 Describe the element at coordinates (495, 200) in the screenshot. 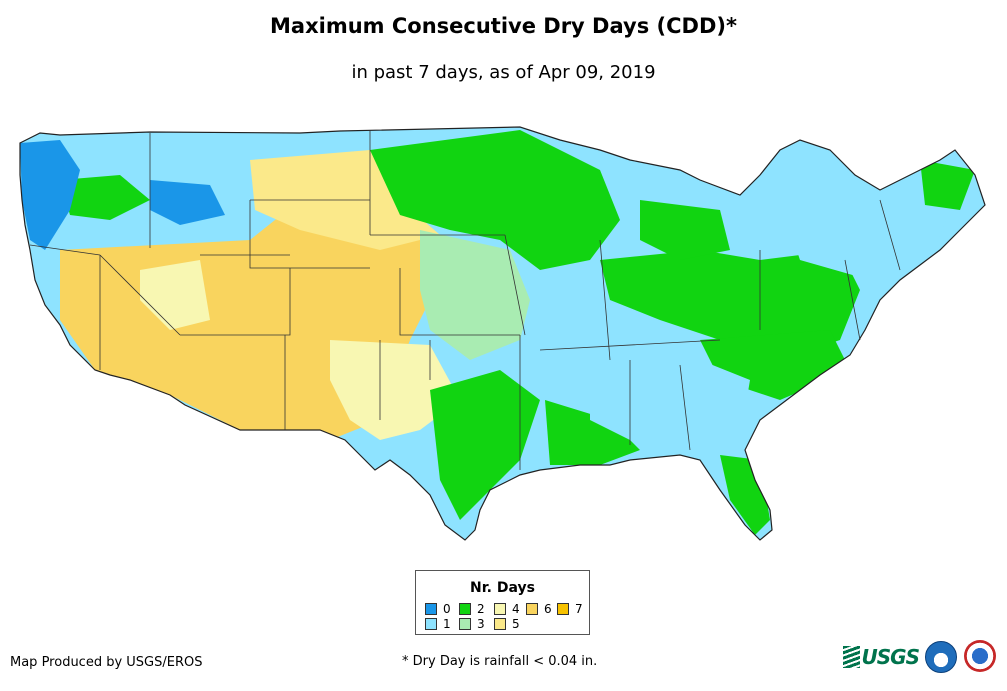

I see `region-2-days-northern-plains` at that location.